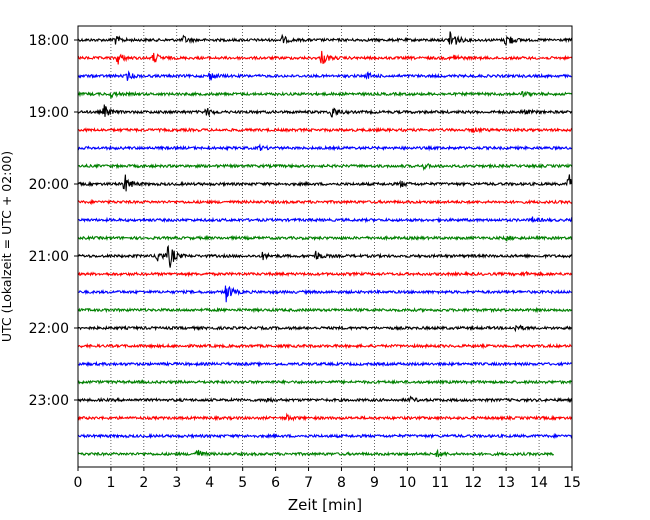 The height and width of the screenshot is (520, 650). What do you see at coordinates (53, 221) in the screenshot?
I see `y-axis-ticks: 18:00 19:00 20:00 21:00 22:00 23:00` at bounding box center [53, 221].